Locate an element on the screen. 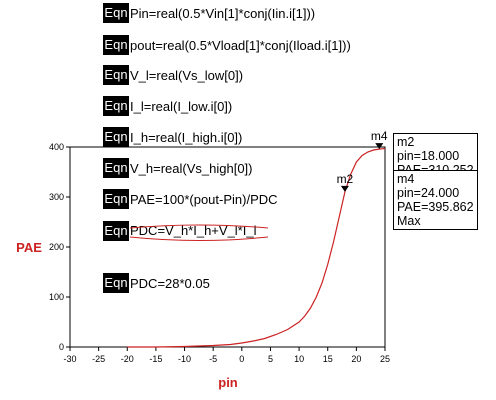 The height and width of the screenshot is (400, 496). equation-pdc-disabled: Eqn PDC=V_h*I_h+V_l*I_l is located at coordinates (186, 231).